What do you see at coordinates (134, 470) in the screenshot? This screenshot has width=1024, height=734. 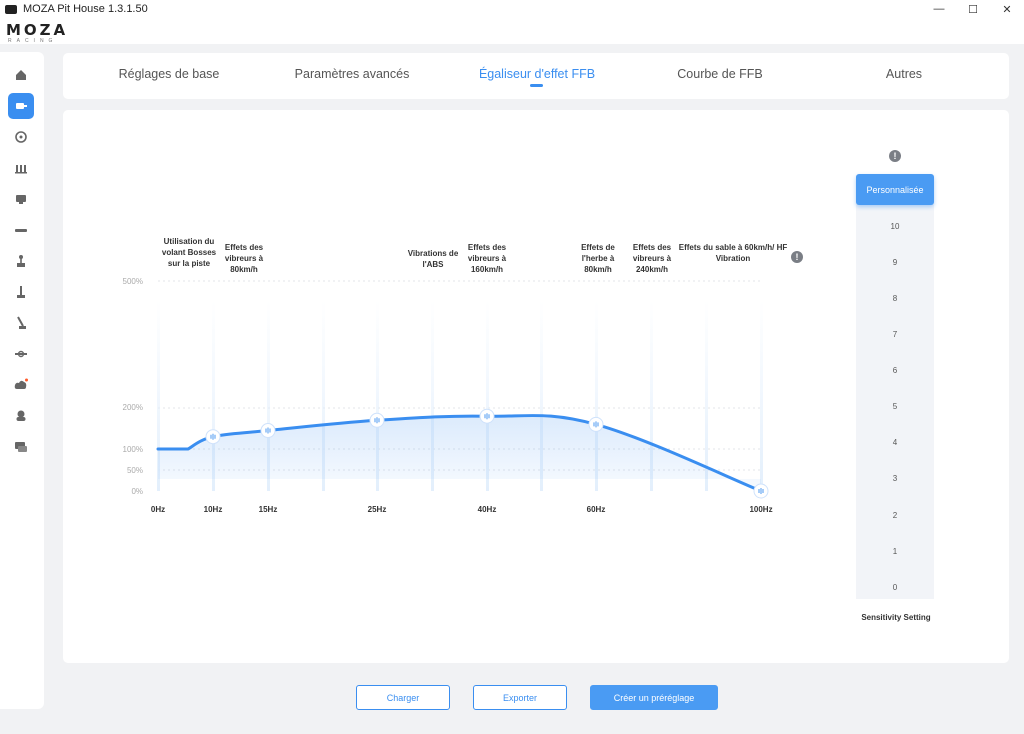 I see `y-tick-label: 50%` at bounding box center [134, 470].